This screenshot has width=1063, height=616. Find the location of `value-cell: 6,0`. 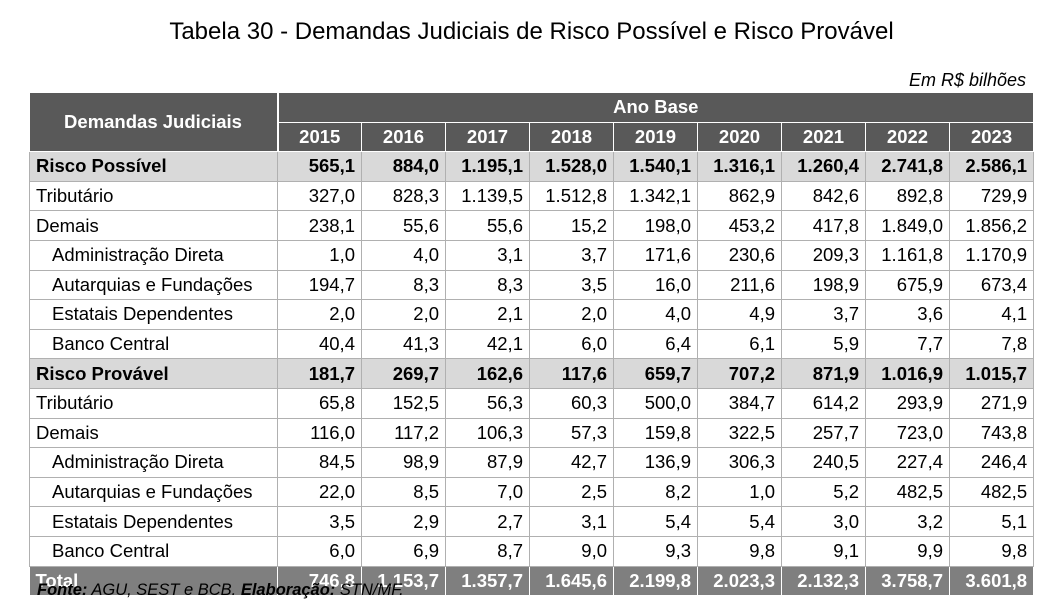

value-cell: 6,0 is located at coordinates (571, 344).